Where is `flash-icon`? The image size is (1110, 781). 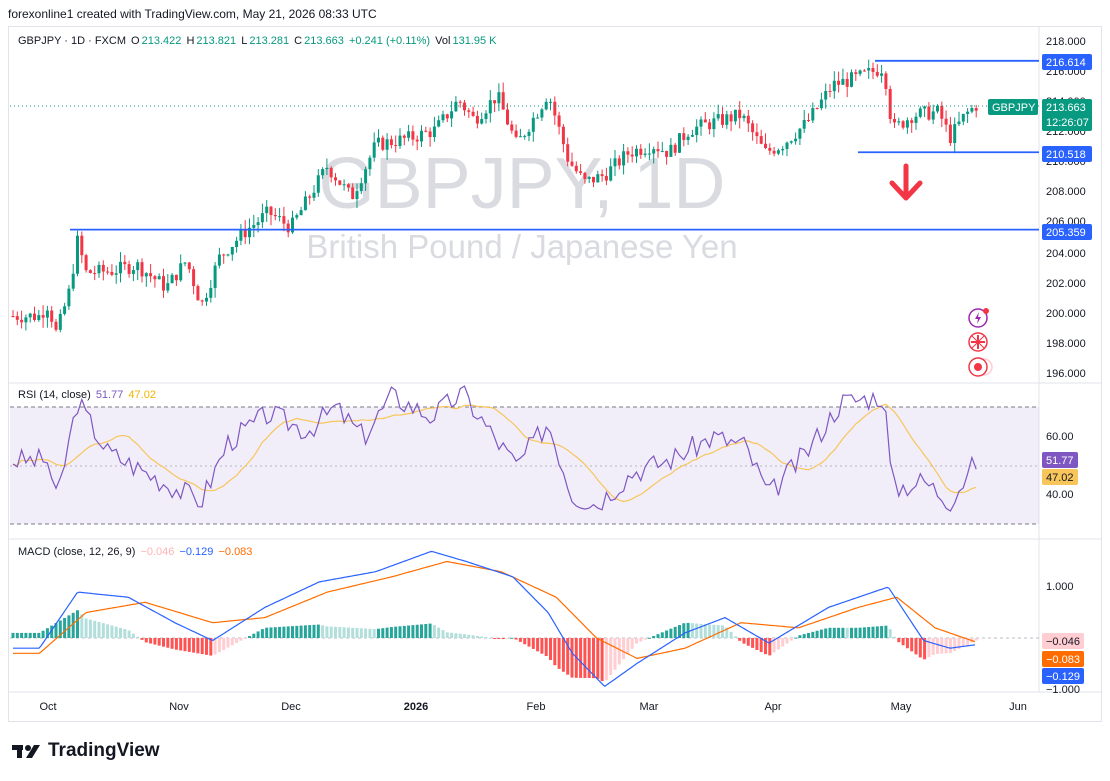 flash-icon is located at coordinates (978, 318).